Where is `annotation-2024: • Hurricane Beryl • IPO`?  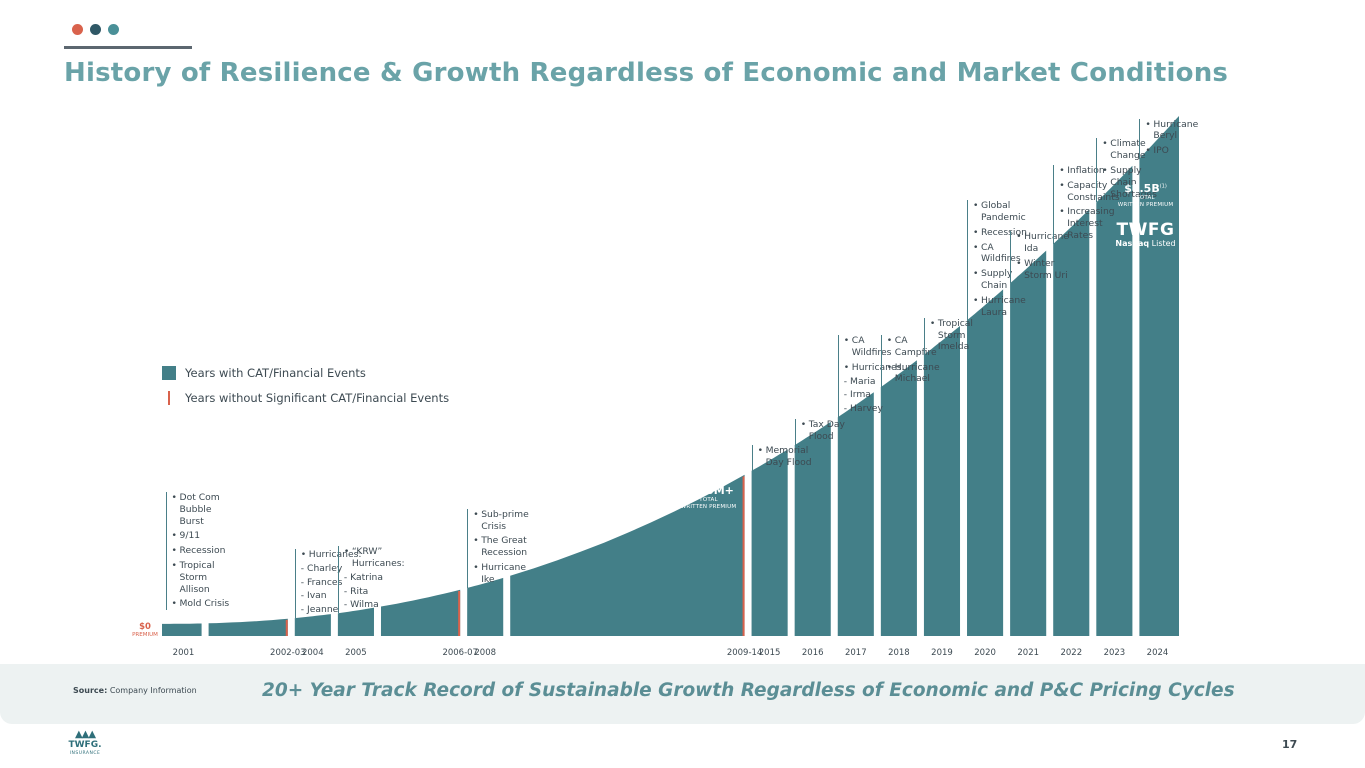
annotation-2024: • Hurricane Beryl • IPO is located at coordinates (1174, 138).